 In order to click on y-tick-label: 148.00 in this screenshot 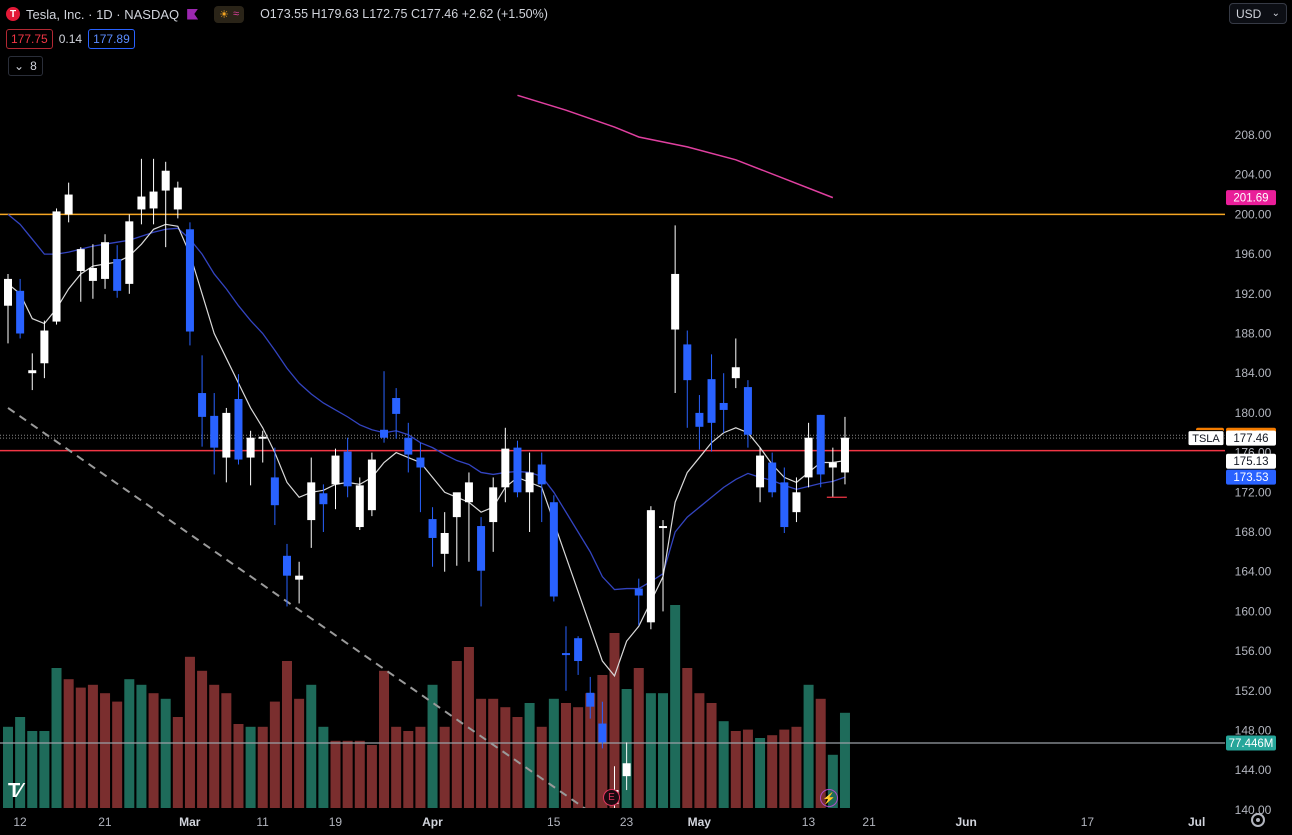, I will do `click(1253, 731)`.